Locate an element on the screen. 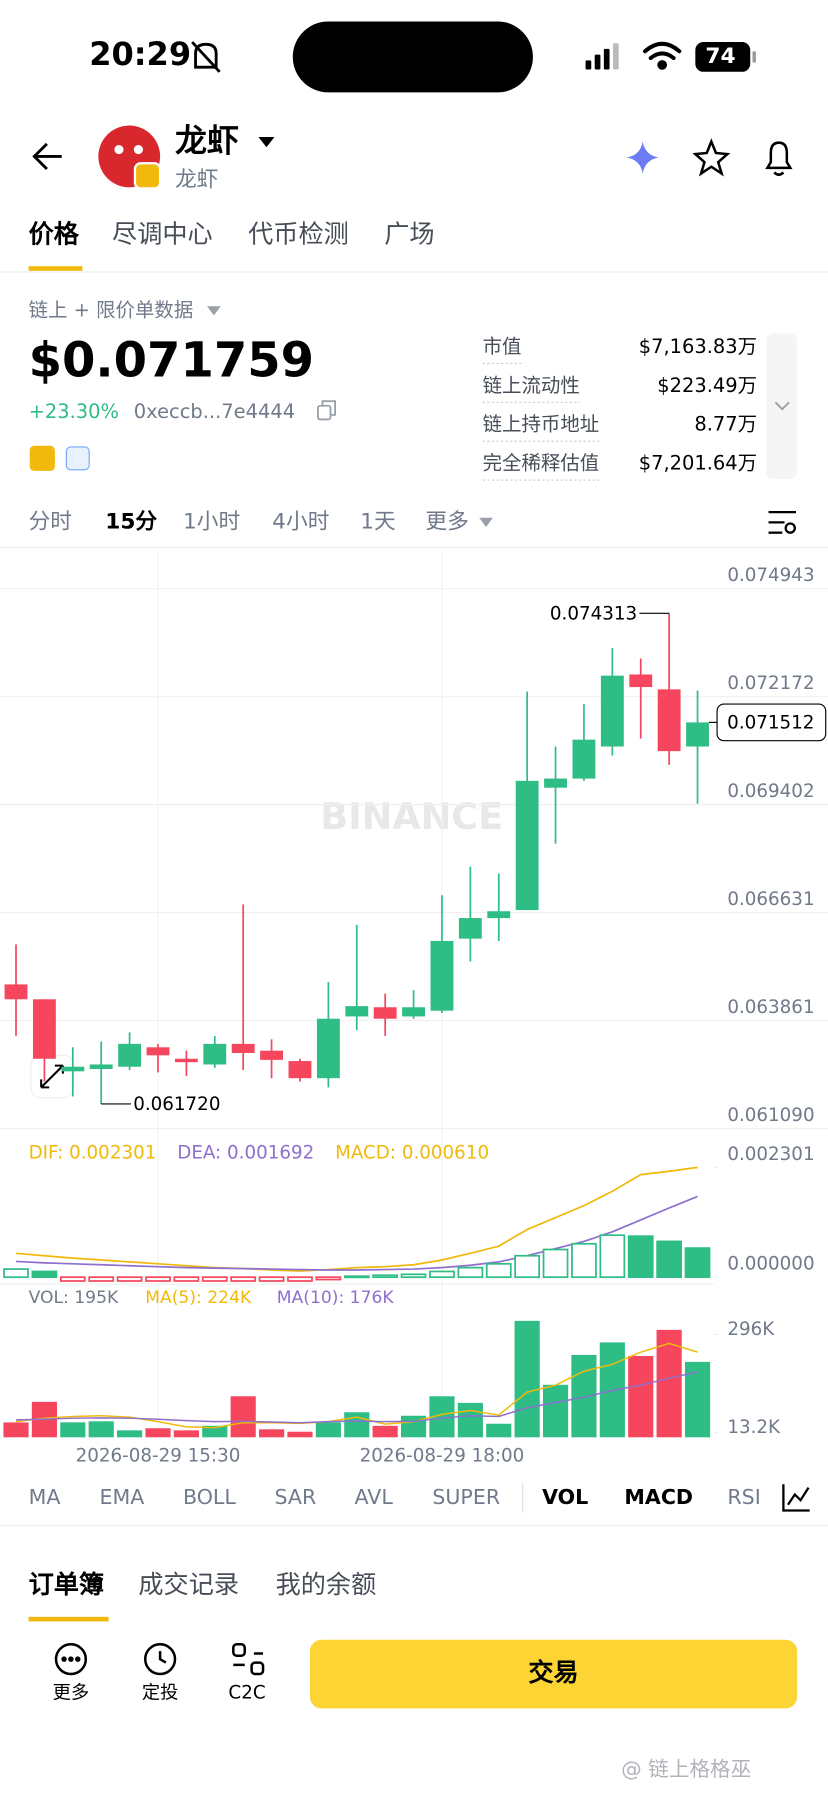 The image size is (828, 1795). timeframe: 1天 is located at coordinates (378, 521).